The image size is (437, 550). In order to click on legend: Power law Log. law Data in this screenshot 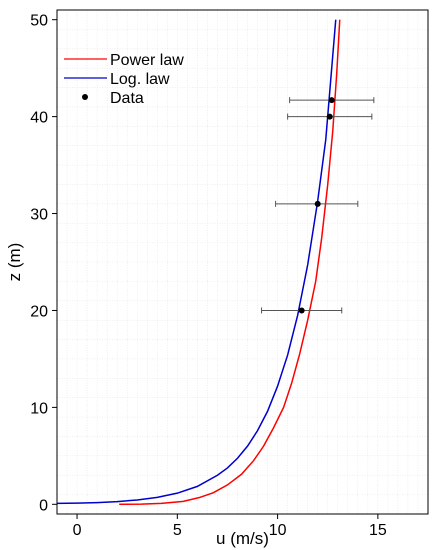, I will do `click(124, 79)`.